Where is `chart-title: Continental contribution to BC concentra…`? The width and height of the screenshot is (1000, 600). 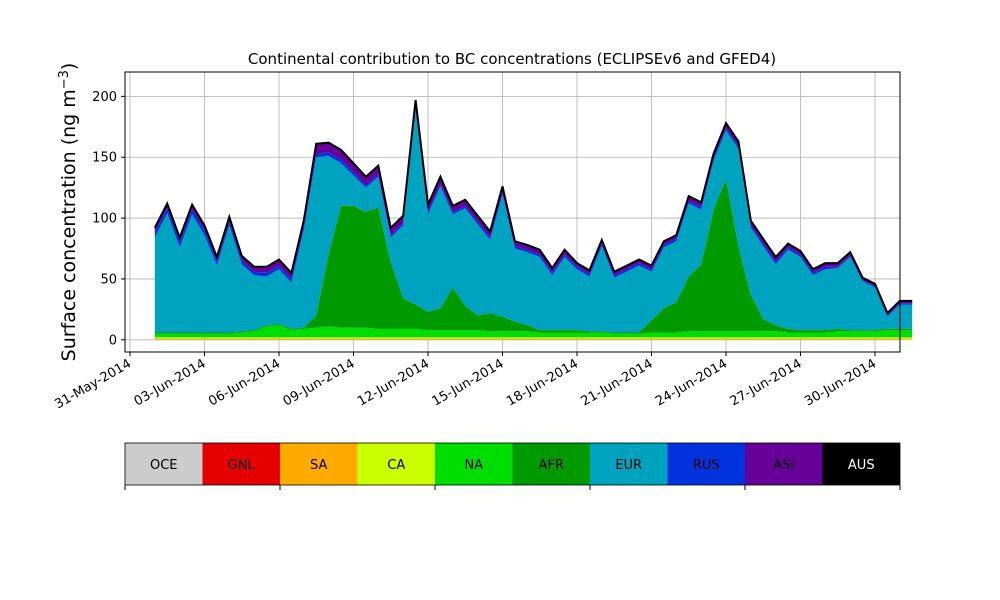
chart-title: Continental contribution to BC concentra… is located at coordinates (512, 59).